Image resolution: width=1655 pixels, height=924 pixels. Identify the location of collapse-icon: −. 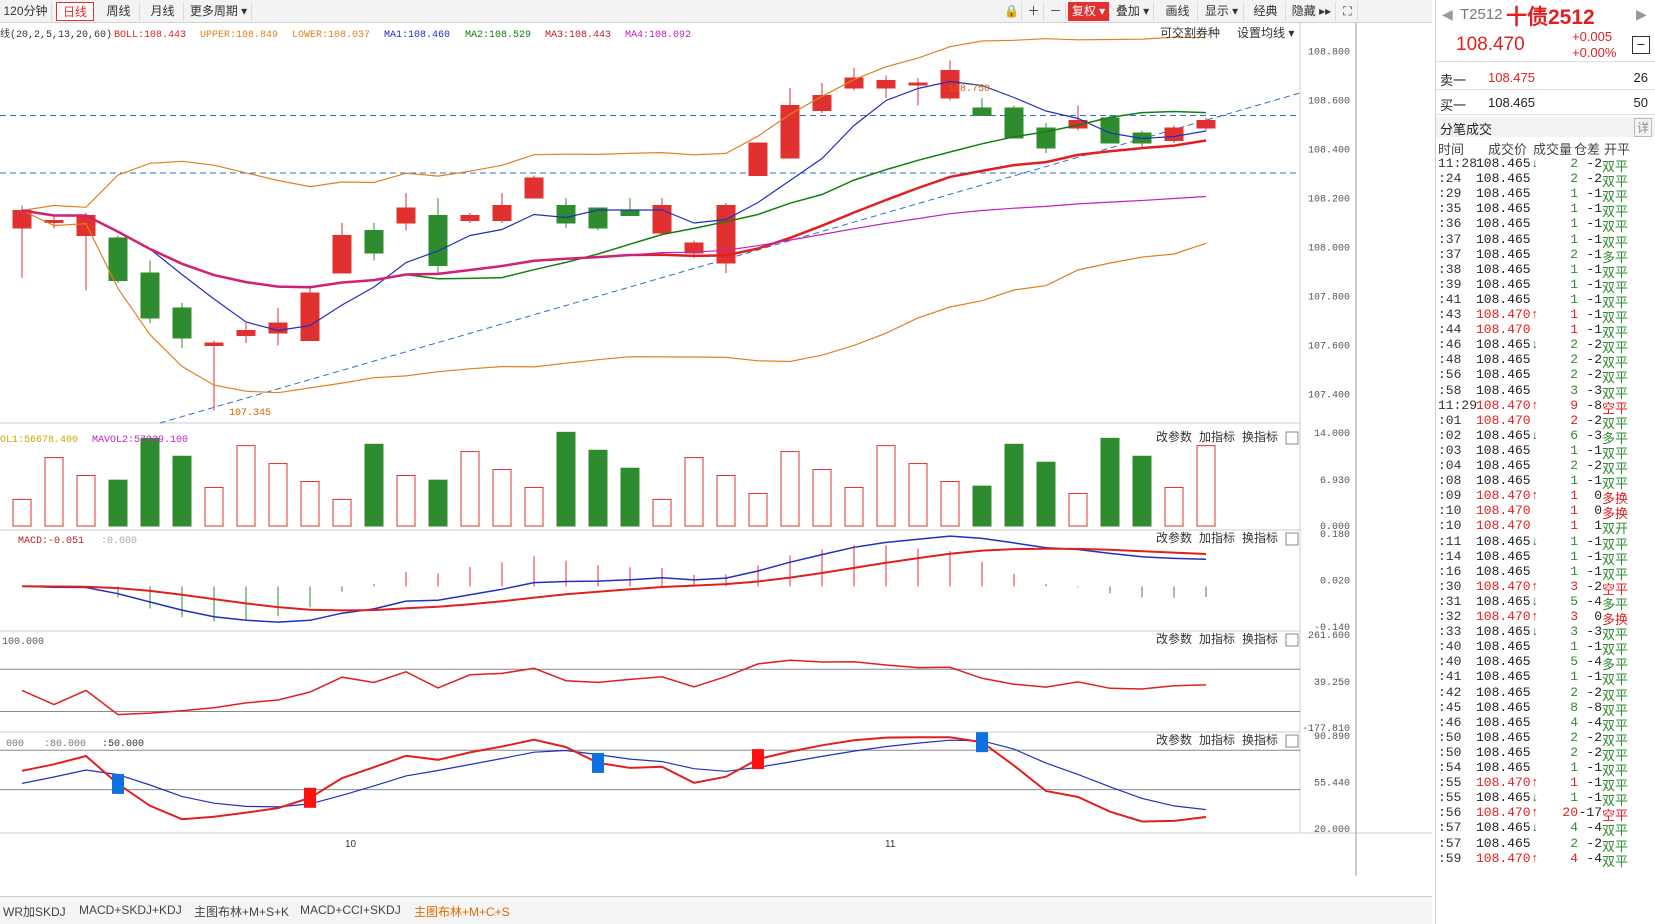
(1641, 45).